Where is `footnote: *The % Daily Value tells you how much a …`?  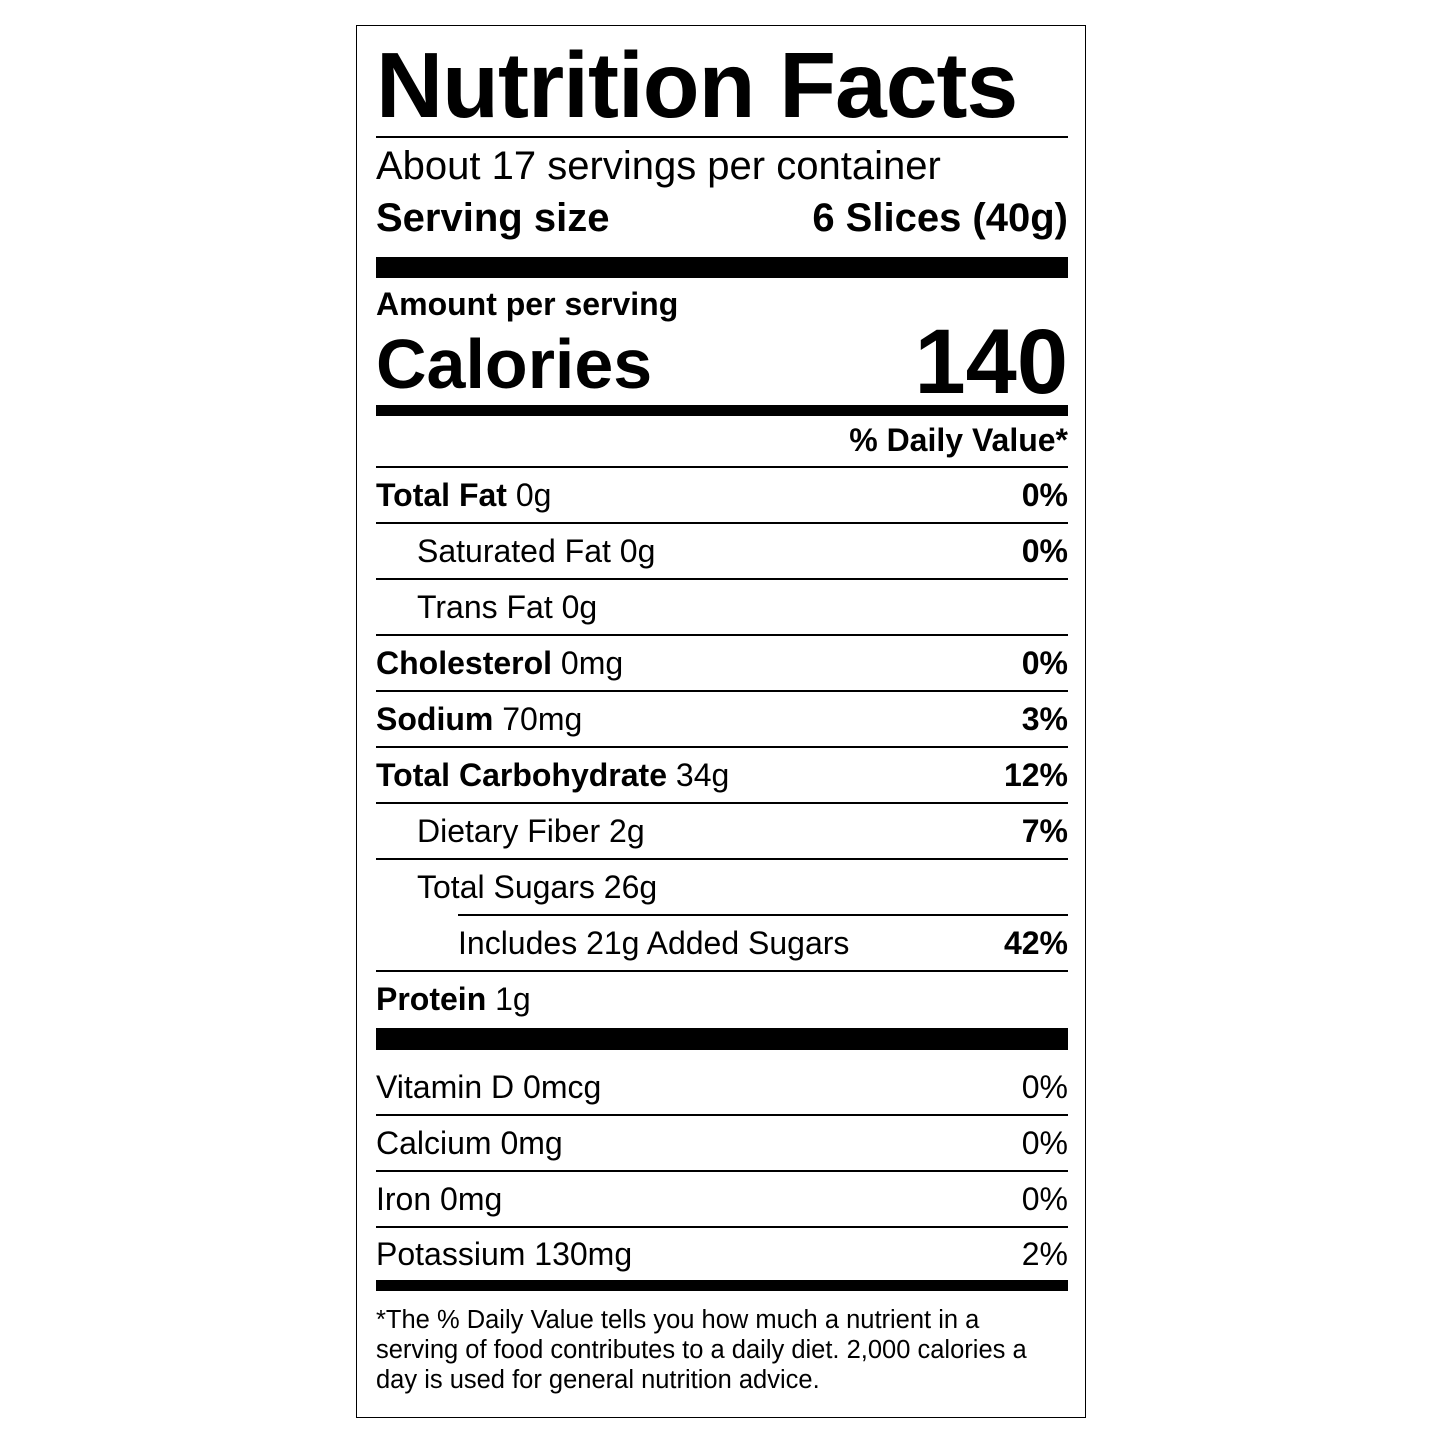 footnote: *The % Daily Value tells you how much a … is located at coordinates (701, 1350).